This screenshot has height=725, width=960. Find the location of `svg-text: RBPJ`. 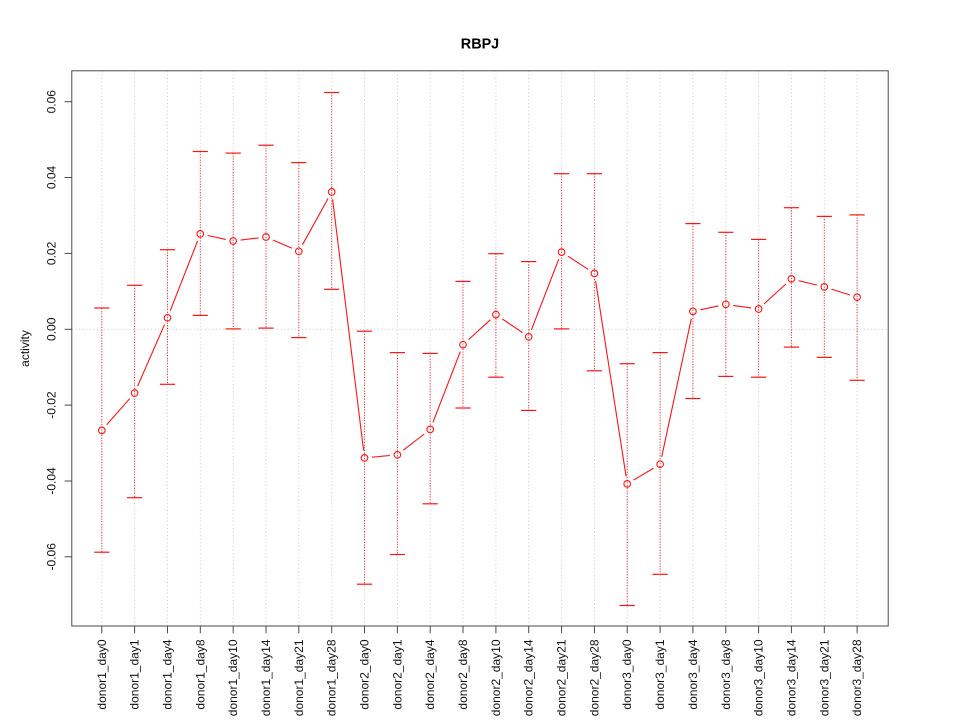

svg-text: RBPJ is located at coordinates (480, 45).